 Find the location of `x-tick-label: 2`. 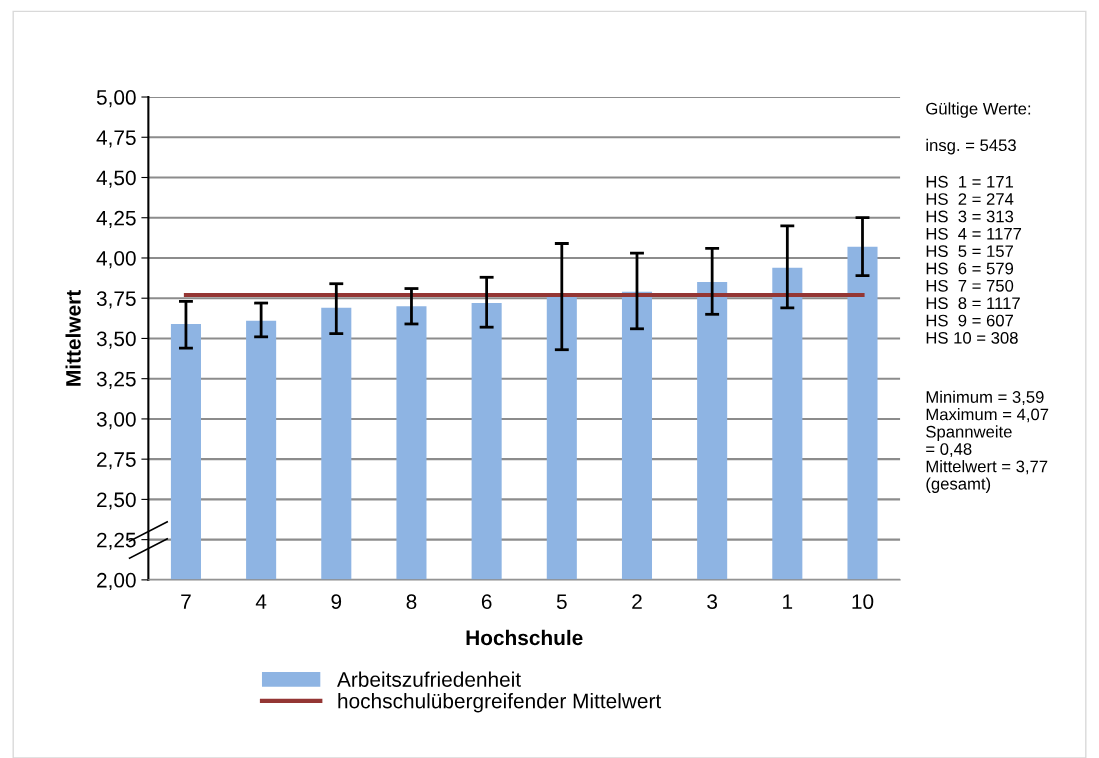

x-tick-label: 2 is located at coordinates (637, 601).